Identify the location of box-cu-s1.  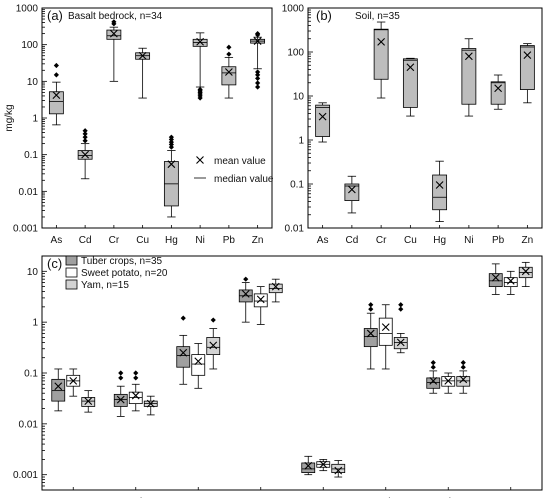
(260, 300).